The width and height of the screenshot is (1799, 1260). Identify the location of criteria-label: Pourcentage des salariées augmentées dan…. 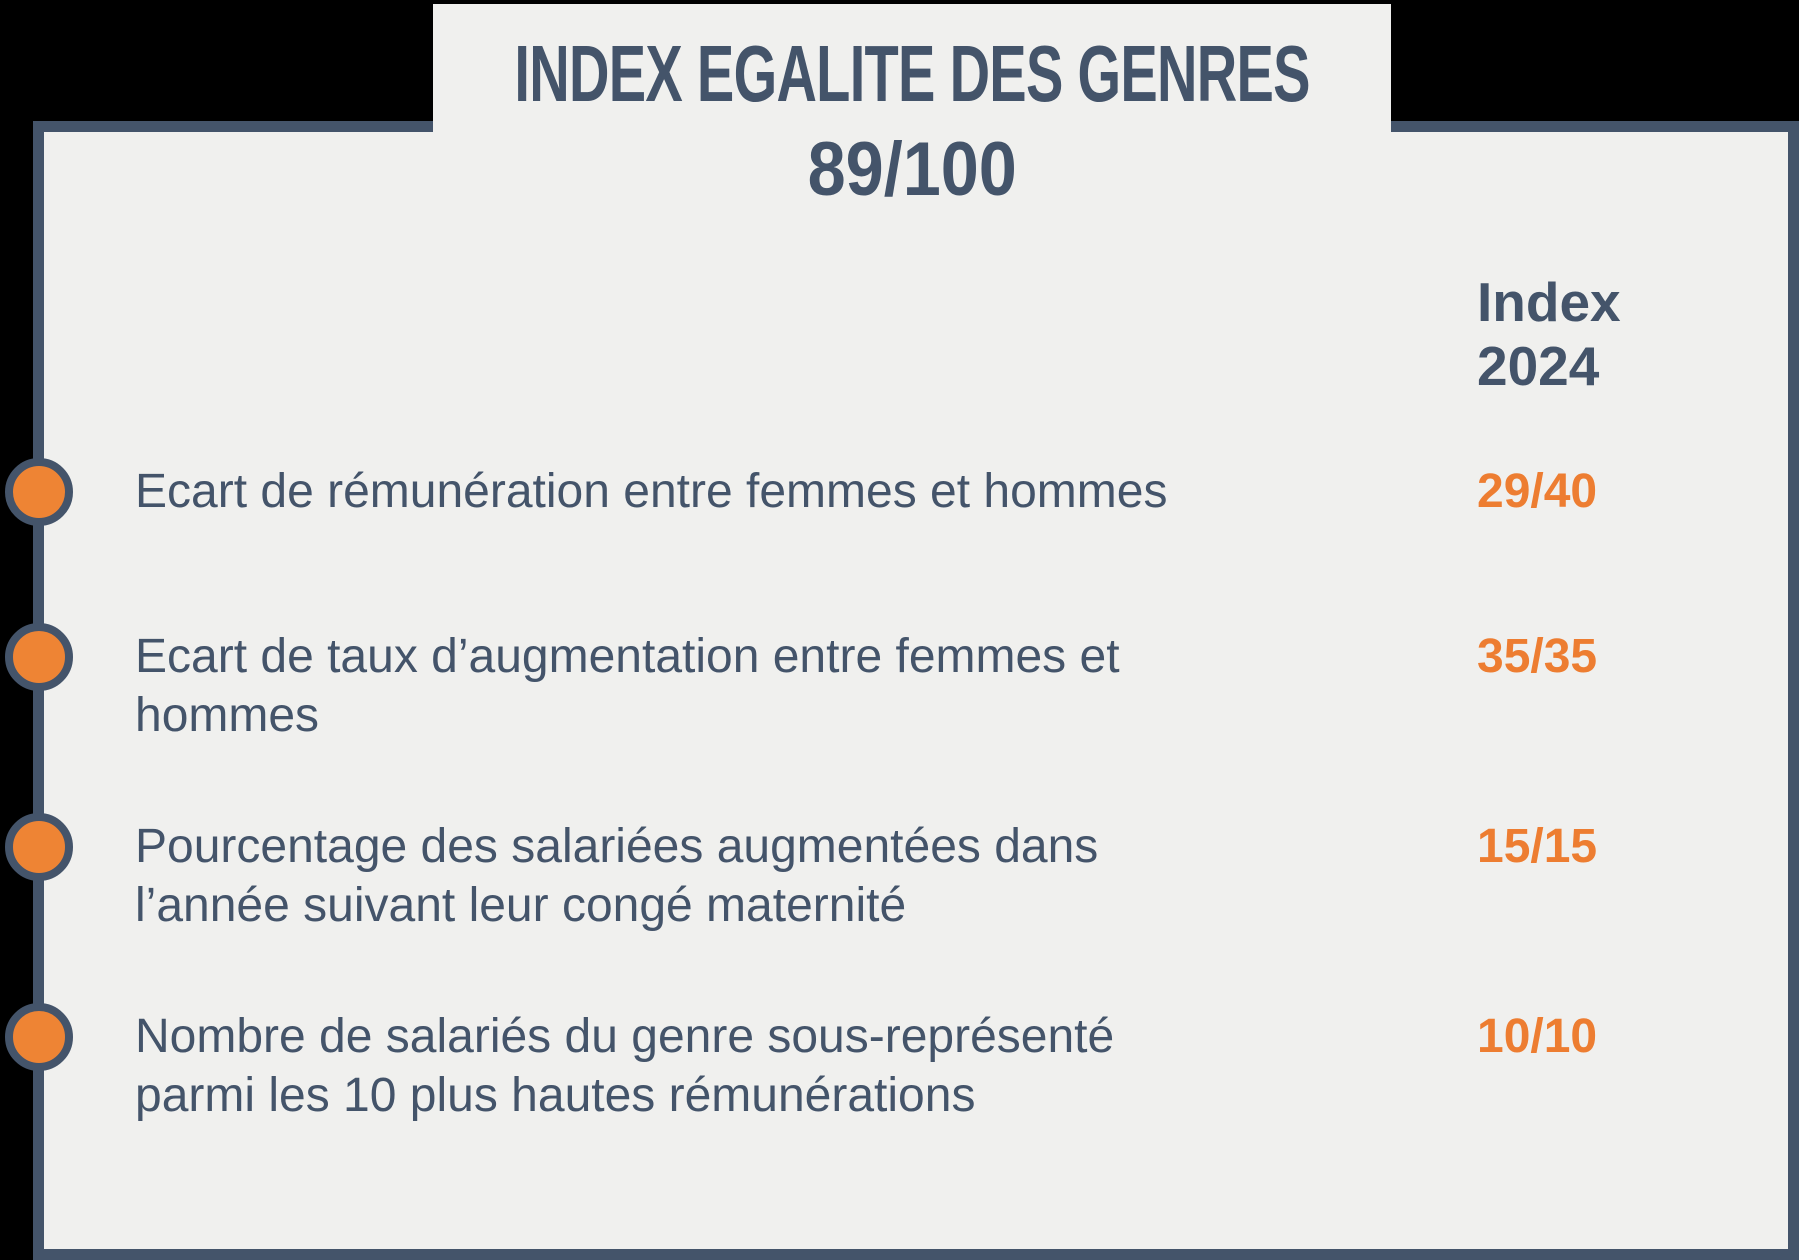
(617, 876).